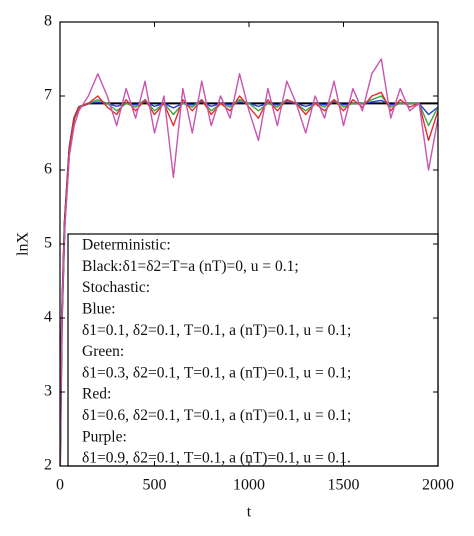  Describe the element at coordinates (48, 391) in the screenshot. I see `y-tick-label: 3` at that location.